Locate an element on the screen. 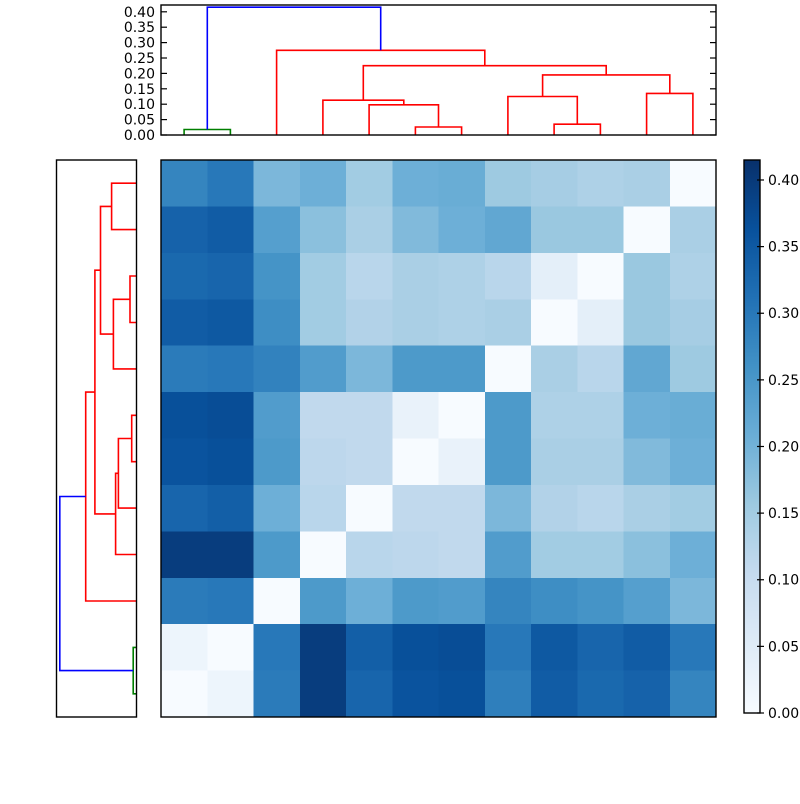 The height and width of the screenshot is (804, 800). y-axis-tick-label: 0.00 is located at coordinates (139, 136).